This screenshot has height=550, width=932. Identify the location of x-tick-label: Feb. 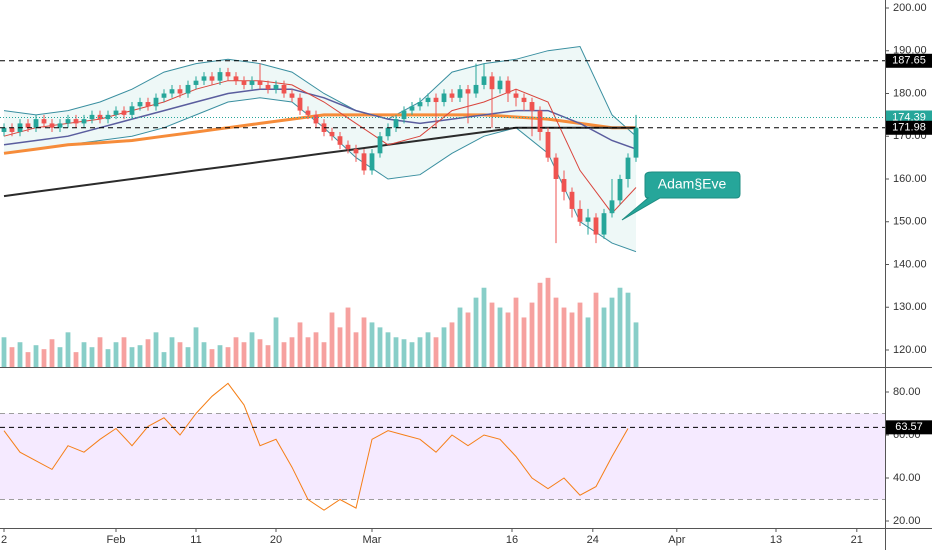
(116, 540).